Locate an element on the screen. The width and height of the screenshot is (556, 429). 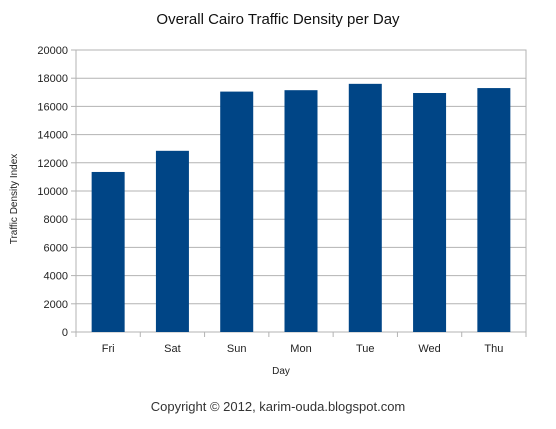
chart-title: Overall Cairo Traffic Density per Day is located at coordinates (278, 19).